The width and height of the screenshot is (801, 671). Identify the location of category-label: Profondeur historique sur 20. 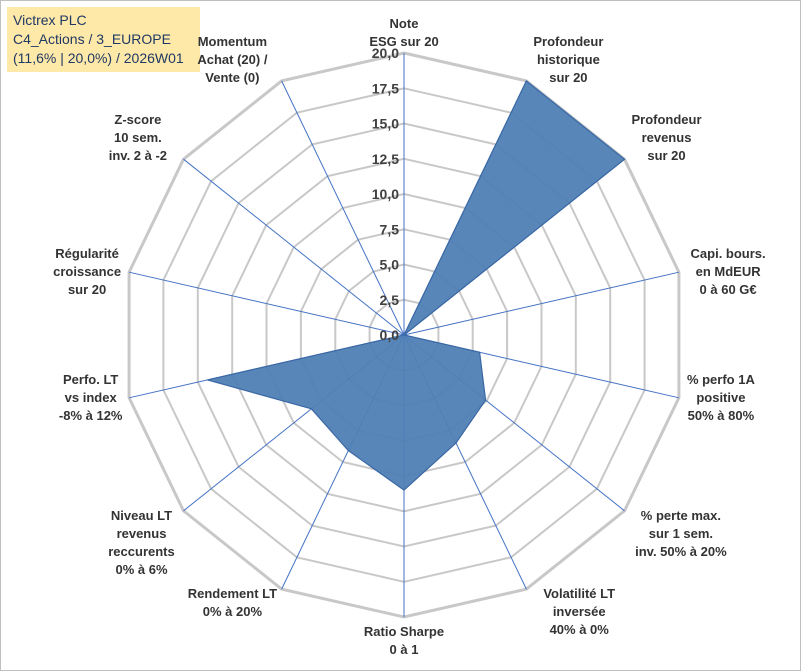
(568, 59).